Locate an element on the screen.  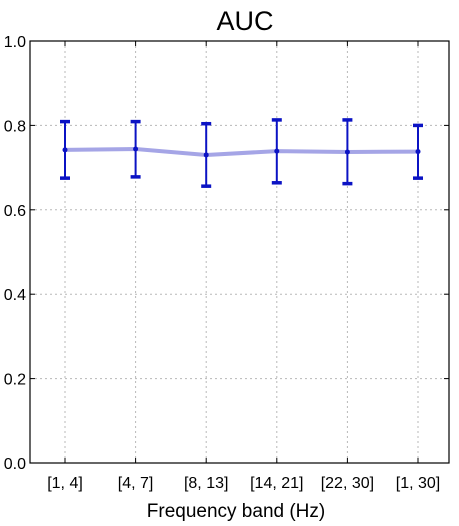
y-tick-label: 0.2 is located at coordinates (15, 380).